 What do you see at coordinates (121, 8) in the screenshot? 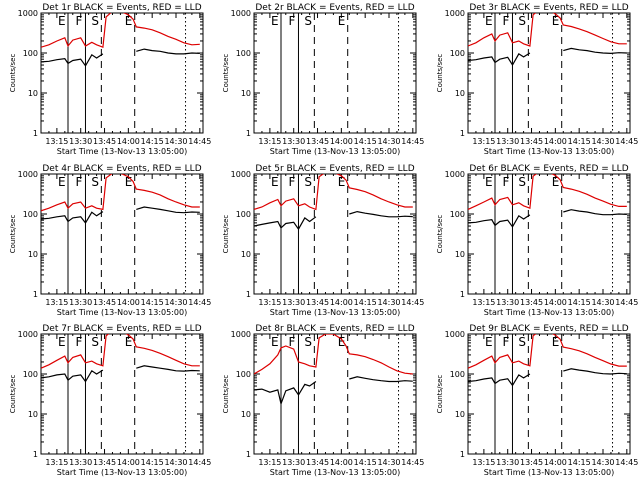
I see `panel-title: Det 1r BLACK = Events, RED = LLD` at bounding box center [121, 8].